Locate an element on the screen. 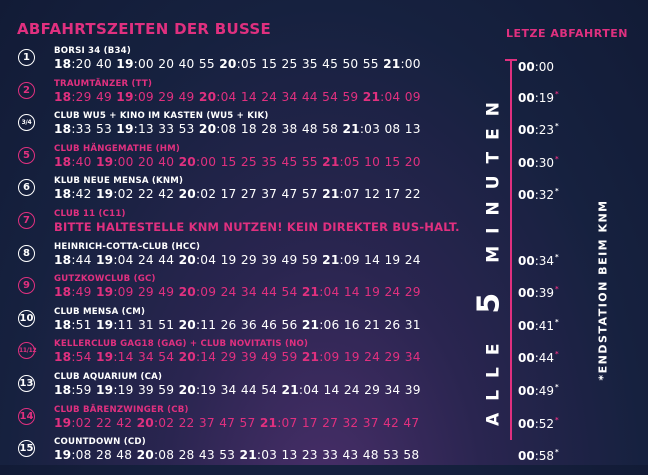 This screenshot has height=475, width=648. route-number-badge: 11/12 is located at coordinates (27, 351).